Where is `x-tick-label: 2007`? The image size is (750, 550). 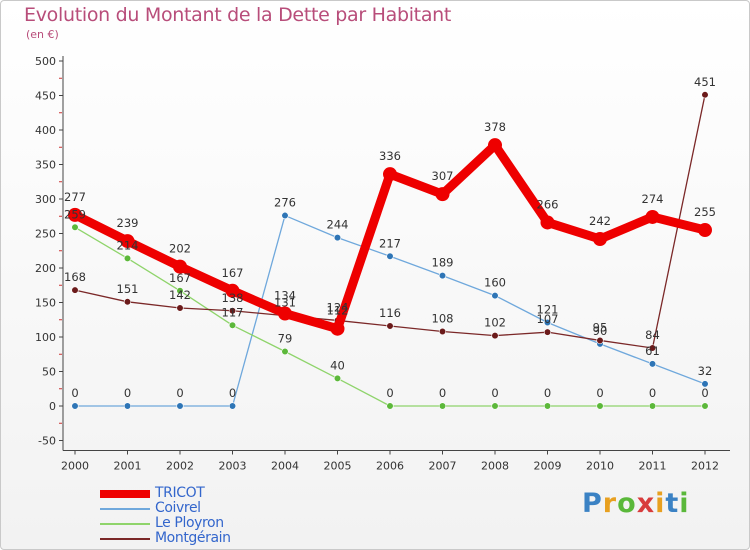 x-tick-label: 2007 is located at coordinates (443, 466).